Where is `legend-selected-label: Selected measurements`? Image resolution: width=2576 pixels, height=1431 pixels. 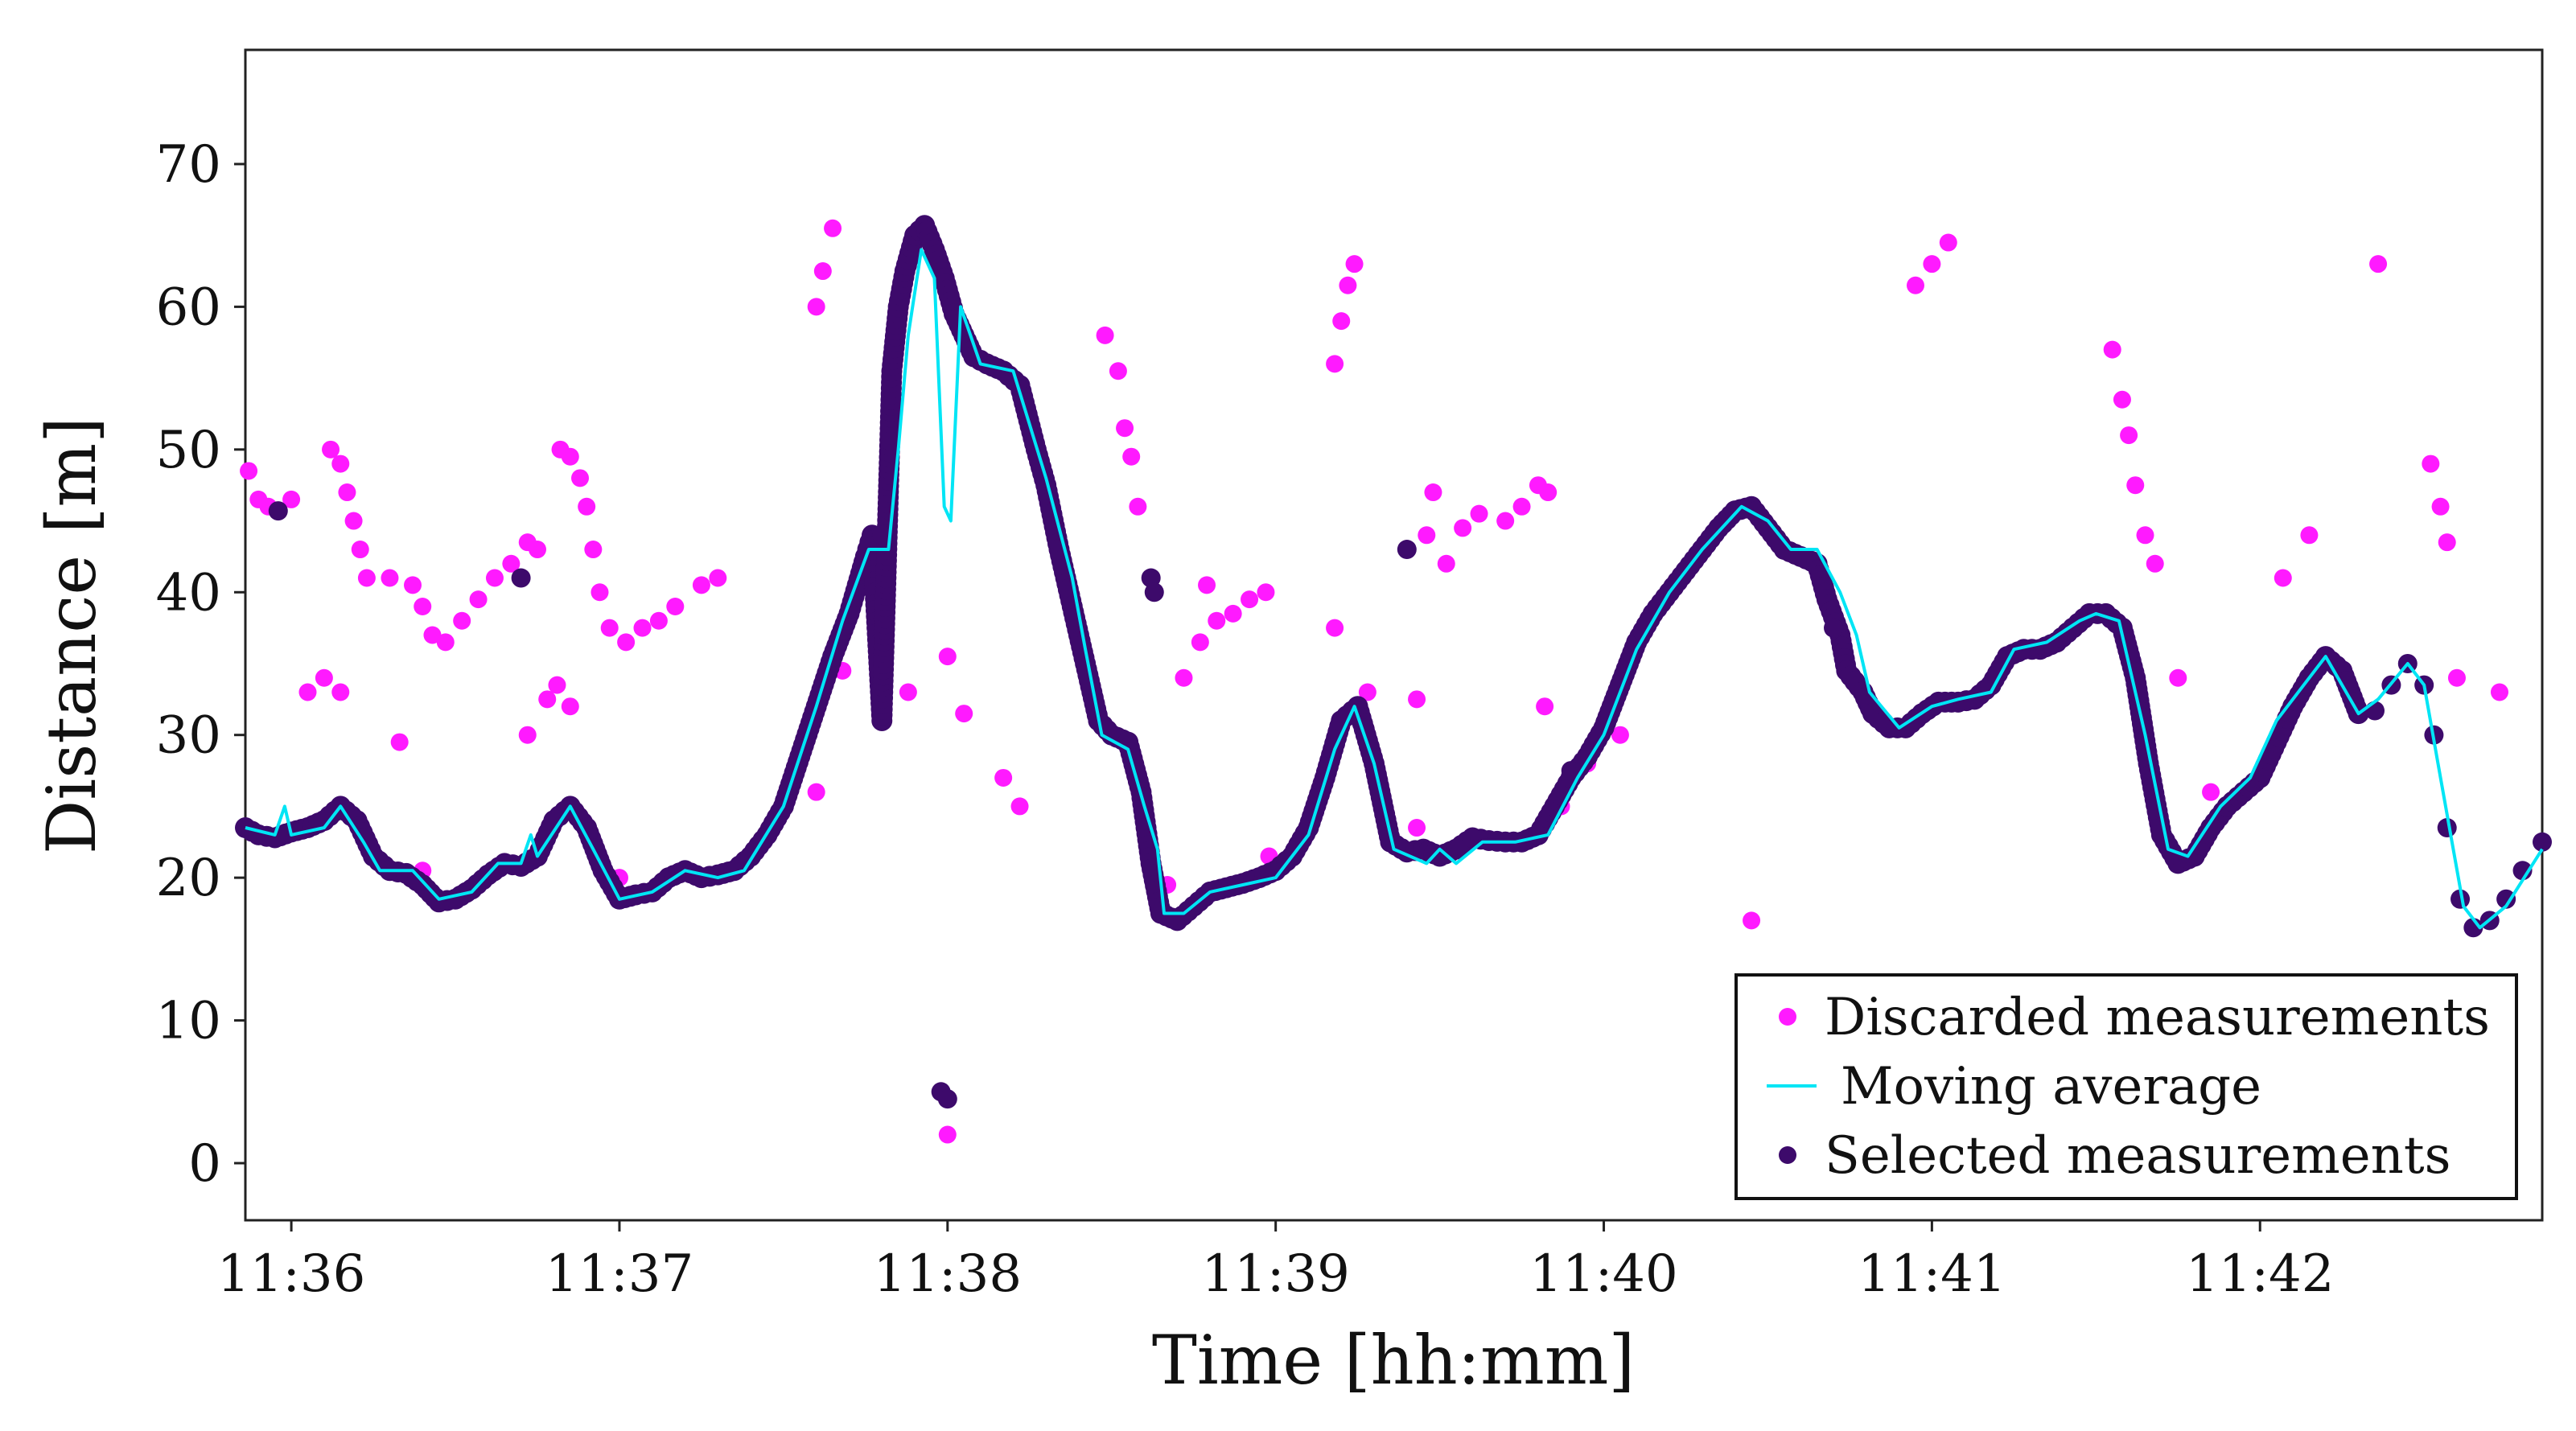 legend-selected-label: Selected measurements is located at coordinates (2137, 1156).